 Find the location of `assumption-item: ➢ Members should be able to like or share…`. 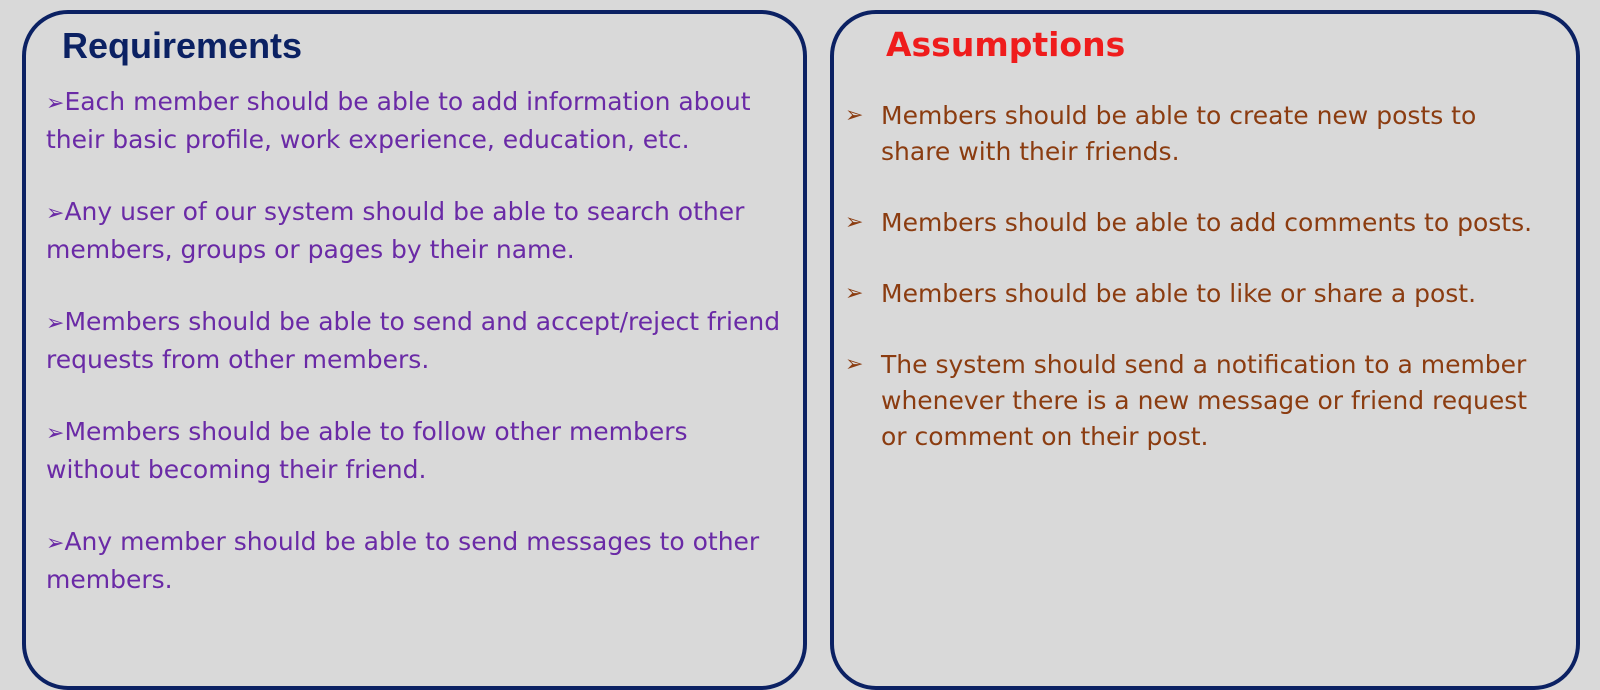

assumption-item: ➢ Members should be able to like or share… is located at coordinates (1195, 294).